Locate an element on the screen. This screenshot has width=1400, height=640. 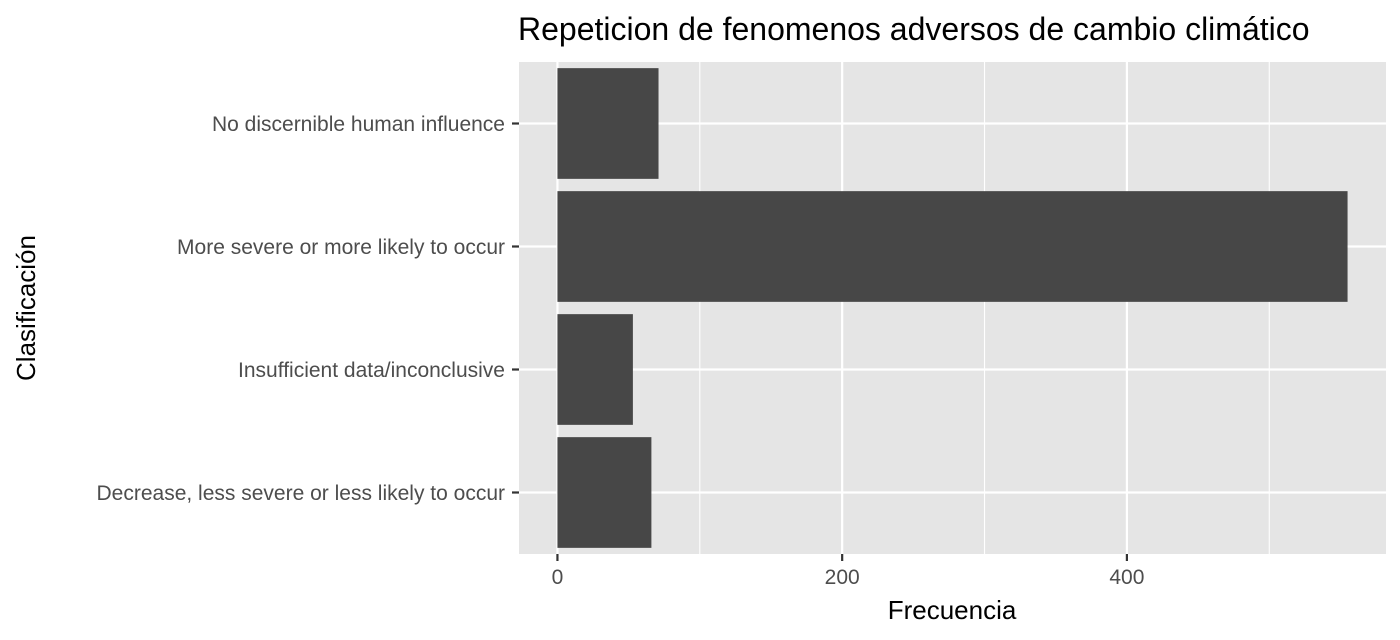
x-tick-label: 200 is located at coordinates (842, 577).